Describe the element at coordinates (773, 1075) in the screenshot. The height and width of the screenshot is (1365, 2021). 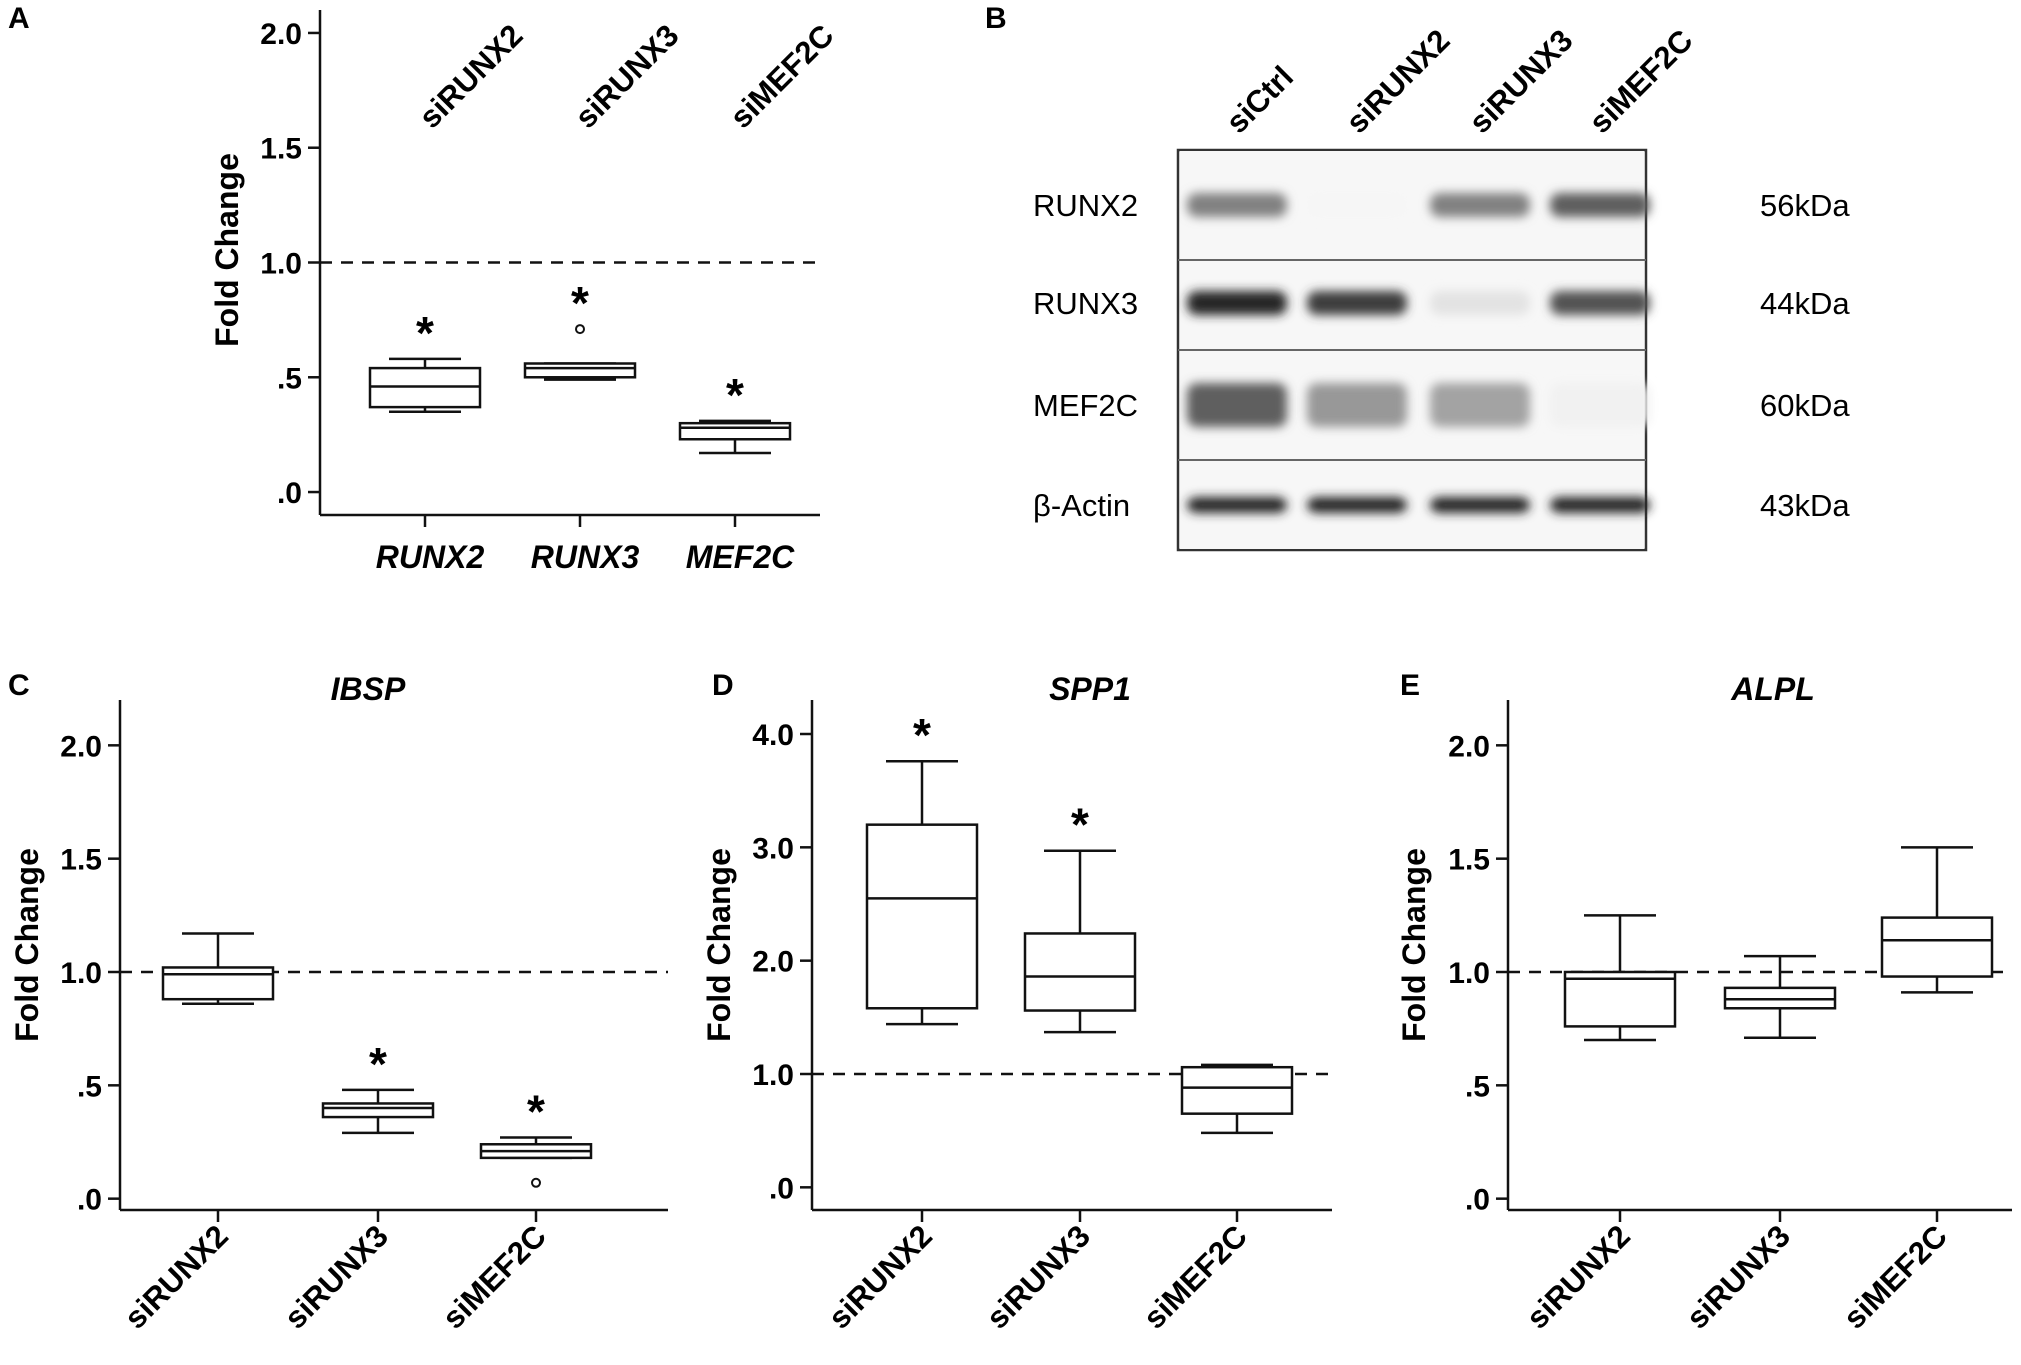
I see `panel-d-y-tick-label: 1.0` at that location.